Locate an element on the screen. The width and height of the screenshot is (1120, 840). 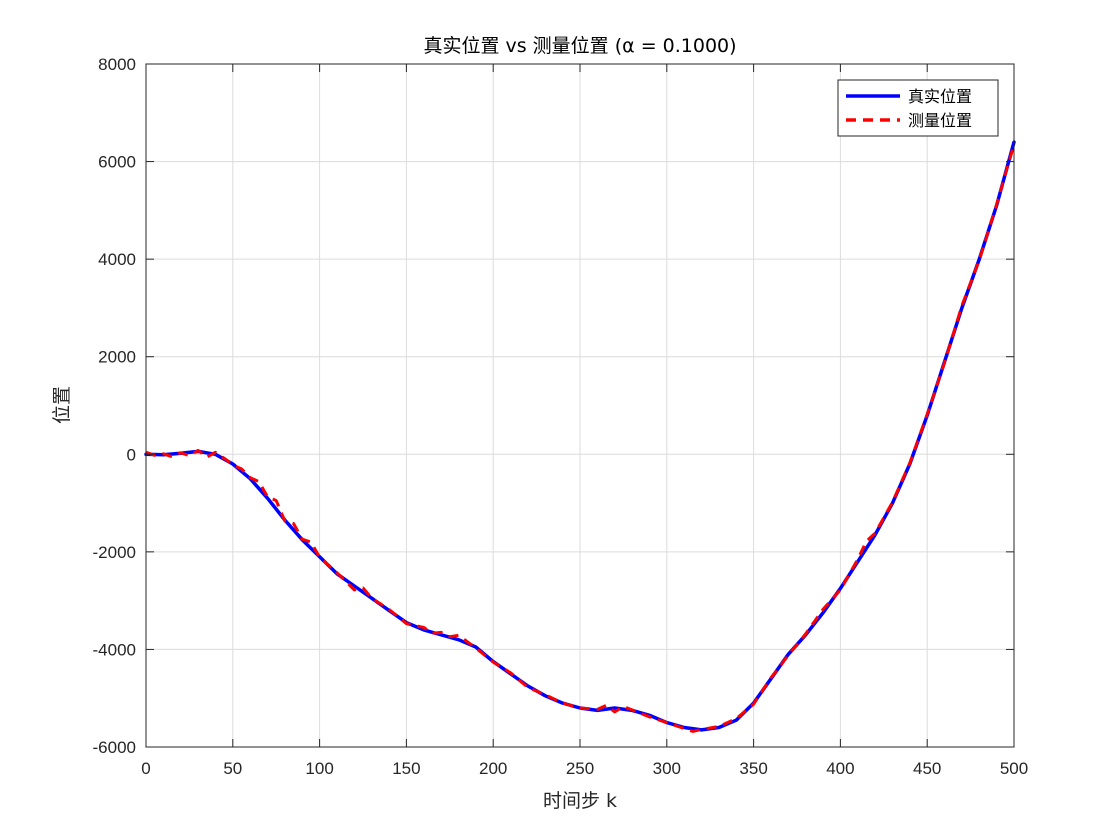
x-tick-label: 250 is located at coordinates (580, 768).